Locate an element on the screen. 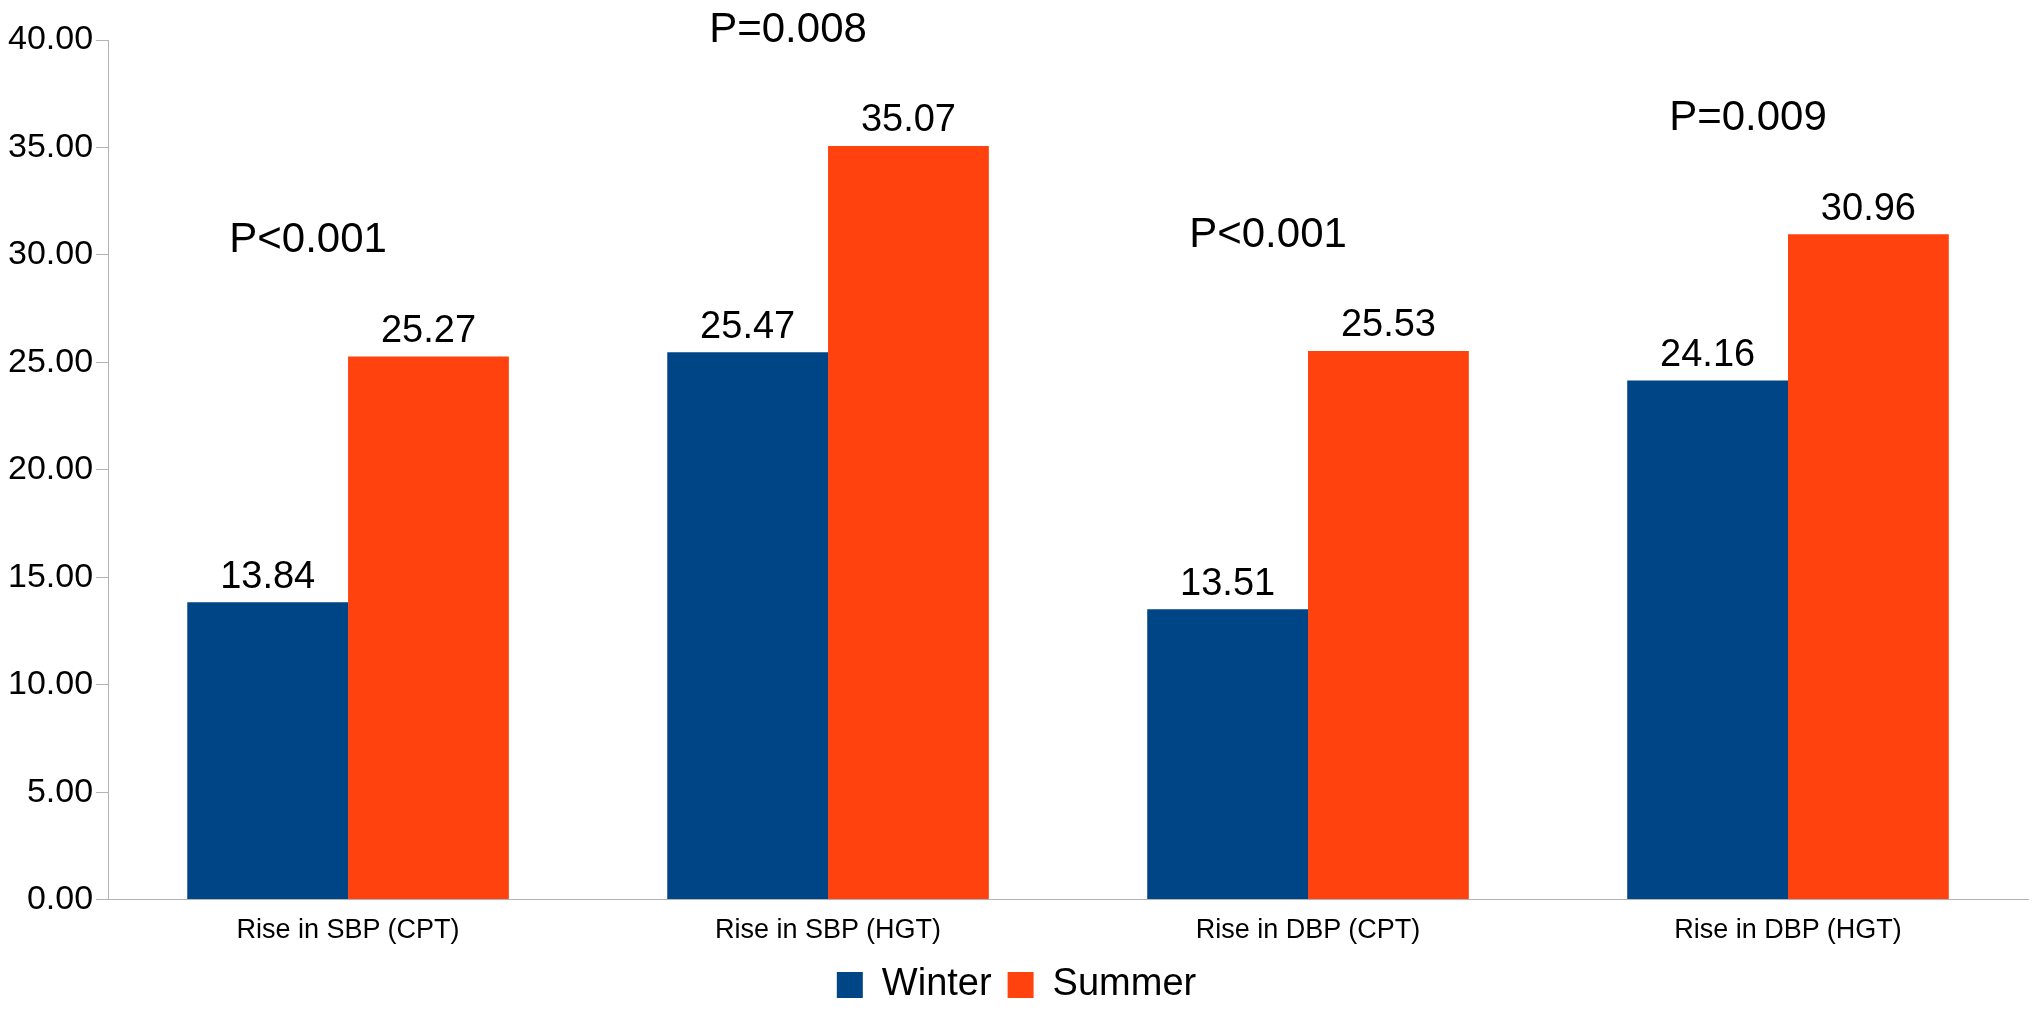 This screenshot has height=1024, width=2038. data-label: 25.47 is located at coordinates (748, 324).